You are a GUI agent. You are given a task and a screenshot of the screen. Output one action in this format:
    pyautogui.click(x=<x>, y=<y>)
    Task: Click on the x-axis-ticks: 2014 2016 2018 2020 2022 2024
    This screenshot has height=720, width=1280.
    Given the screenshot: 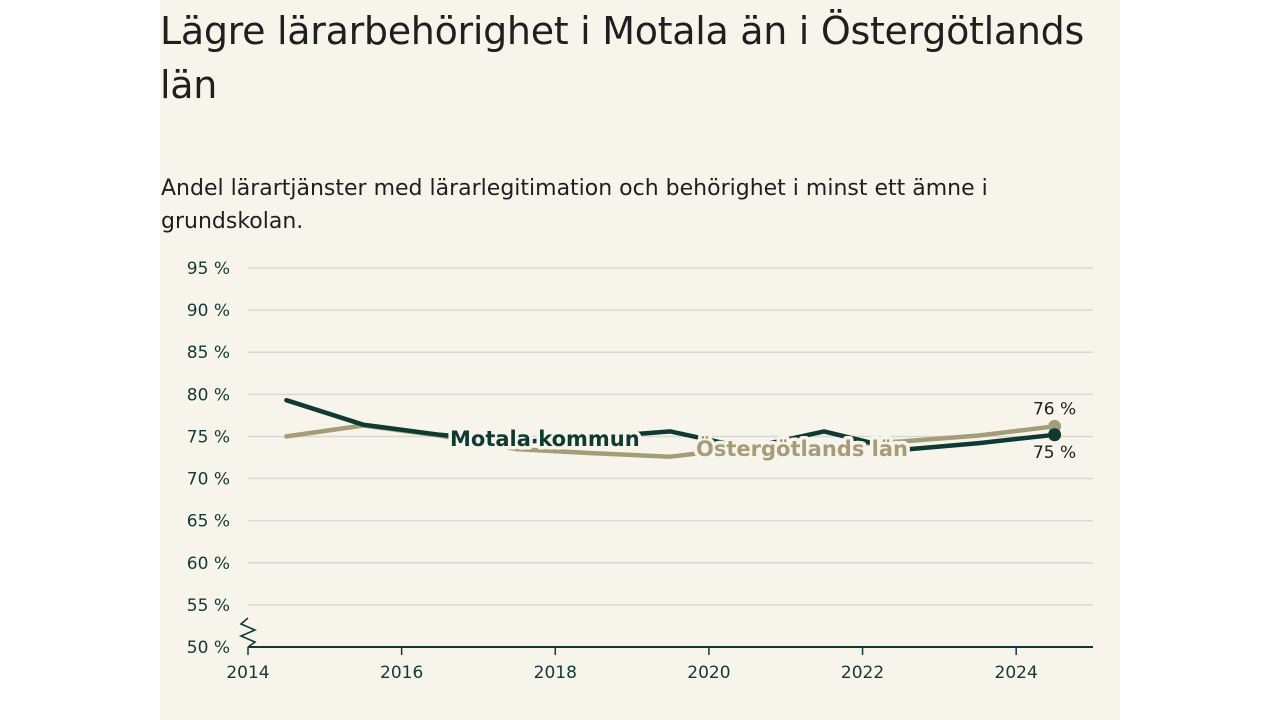 What is the action you would take?
    pyautogui.click(x=632, y=665)
    